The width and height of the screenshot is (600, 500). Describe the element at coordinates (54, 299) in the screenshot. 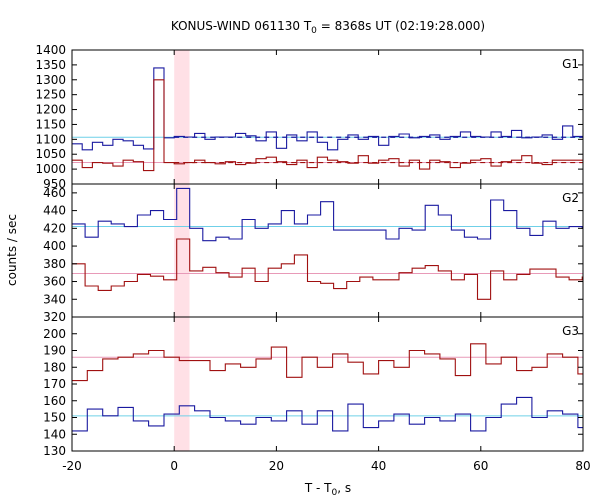

I see `y-tick-label-g2: 340` at that location.